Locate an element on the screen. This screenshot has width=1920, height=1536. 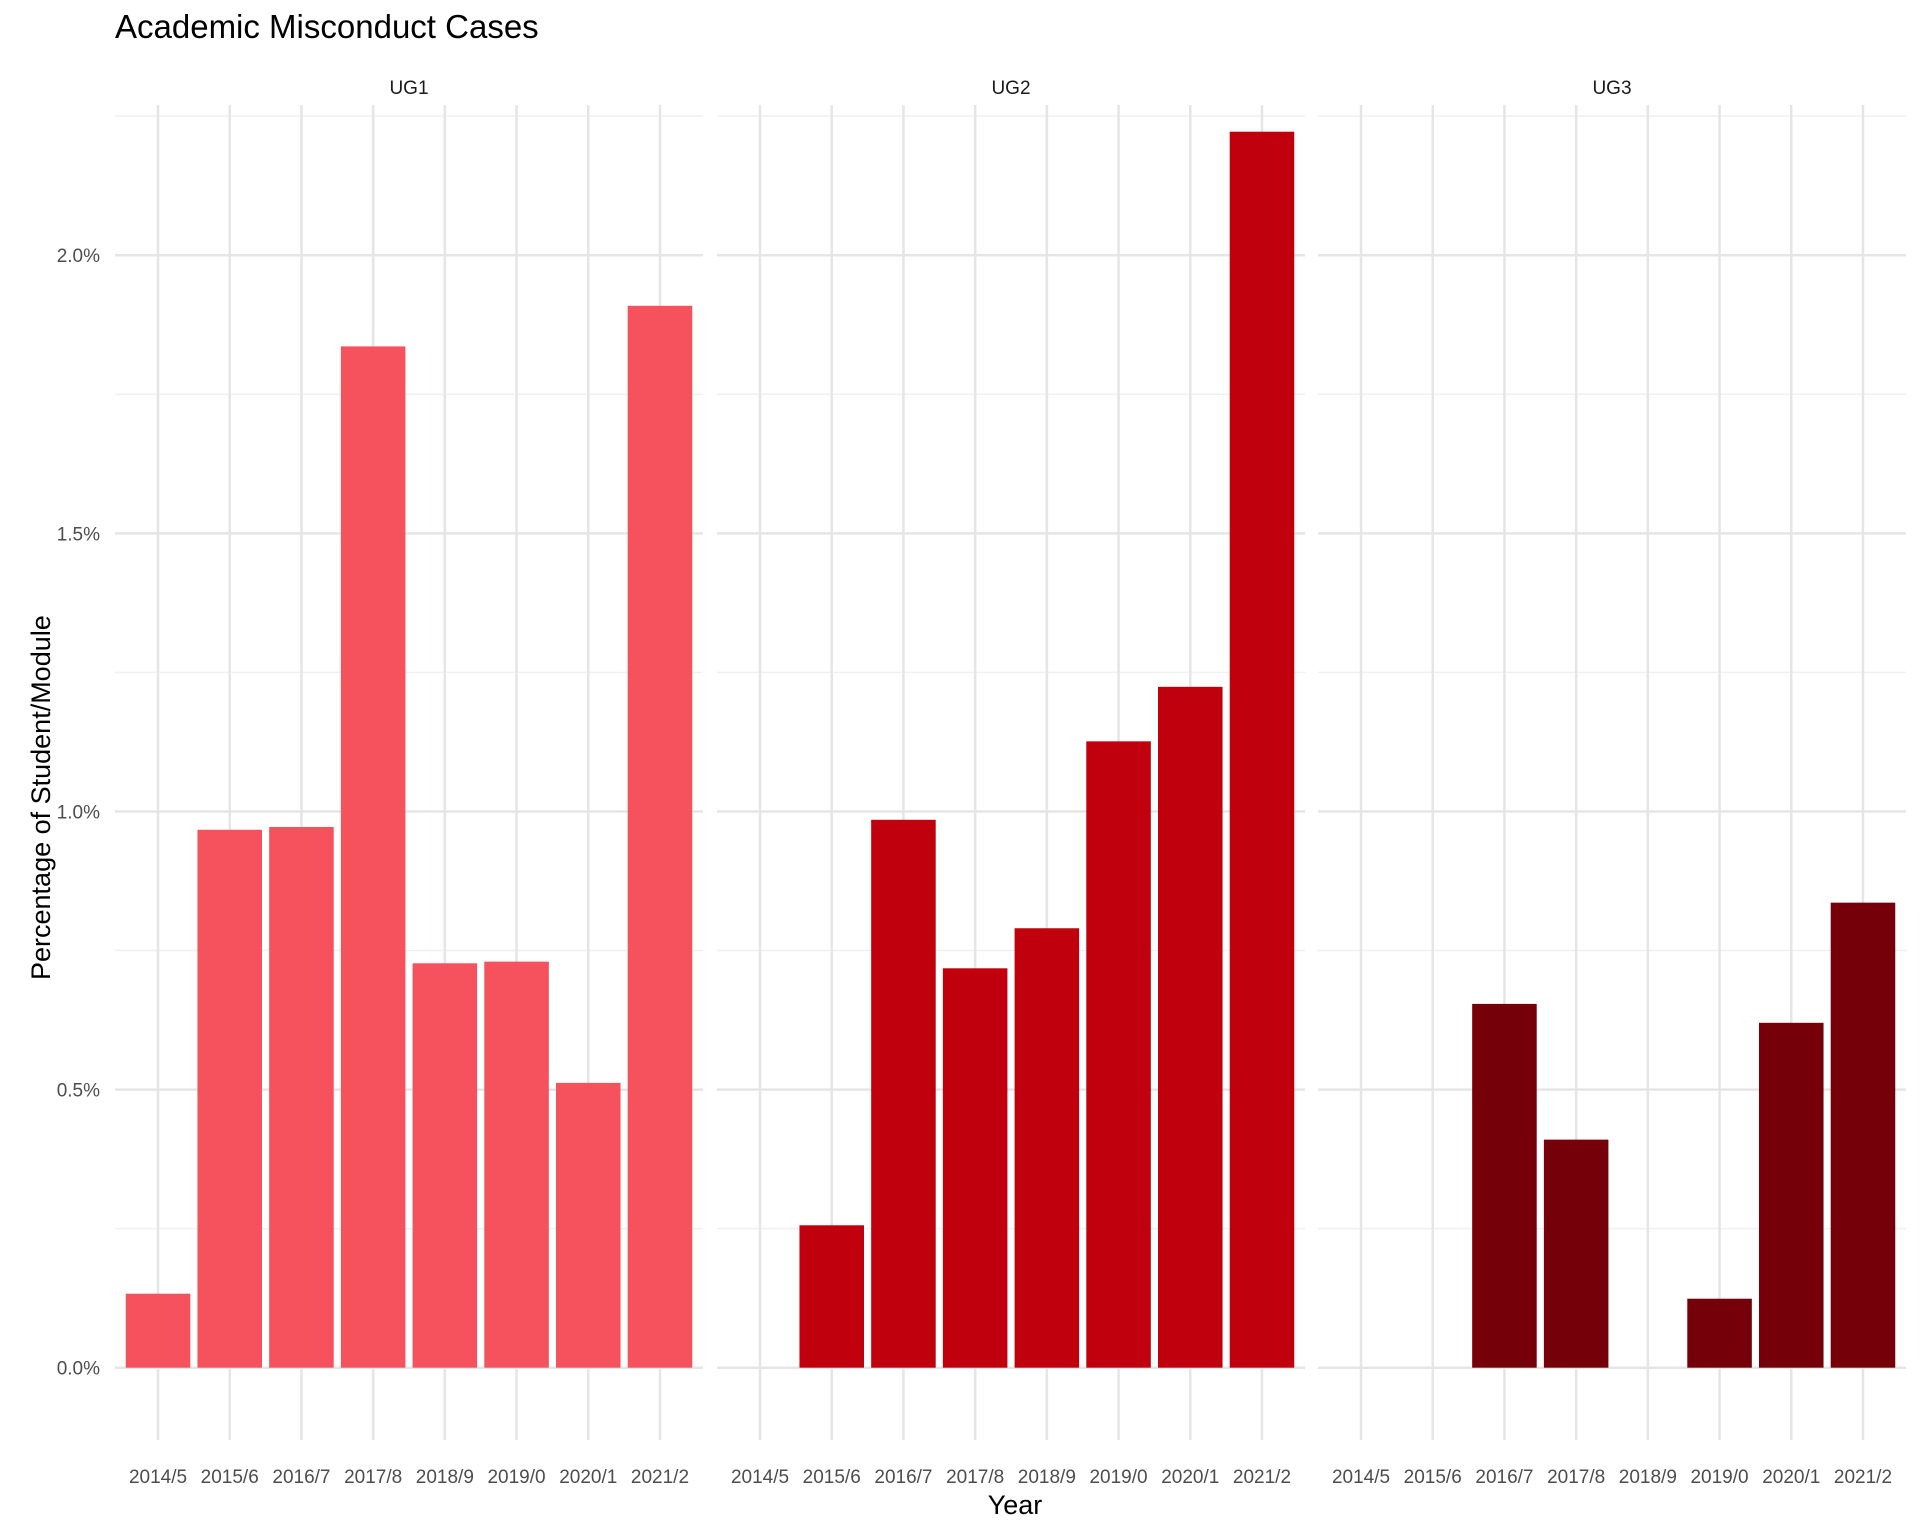
y-tick-label: 0.0% is located at coordinates (78, 1369).